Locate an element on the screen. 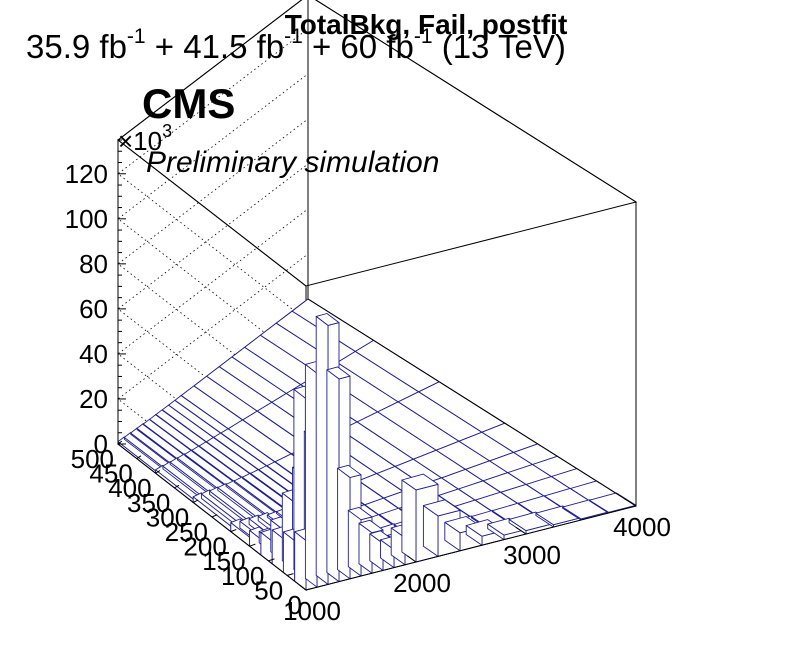 This screenshot has height=672, width=796. x-tick-label: 4000 is located at coordinates (642, 527).